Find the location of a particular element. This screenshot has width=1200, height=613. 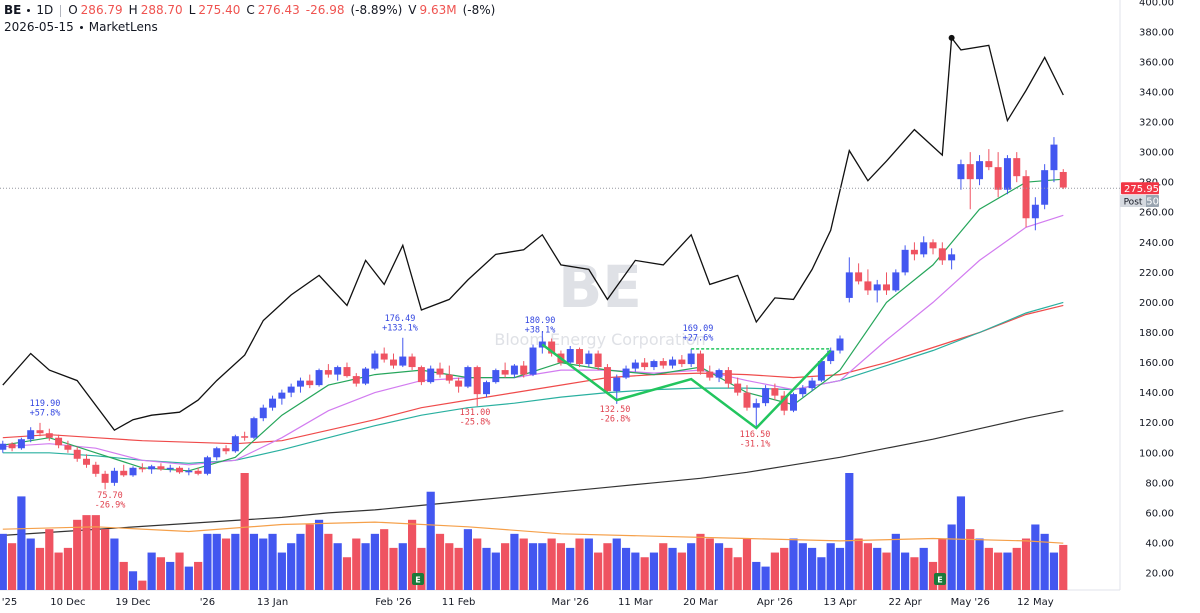

post-label: Post is located at coordinates (1133, 202).